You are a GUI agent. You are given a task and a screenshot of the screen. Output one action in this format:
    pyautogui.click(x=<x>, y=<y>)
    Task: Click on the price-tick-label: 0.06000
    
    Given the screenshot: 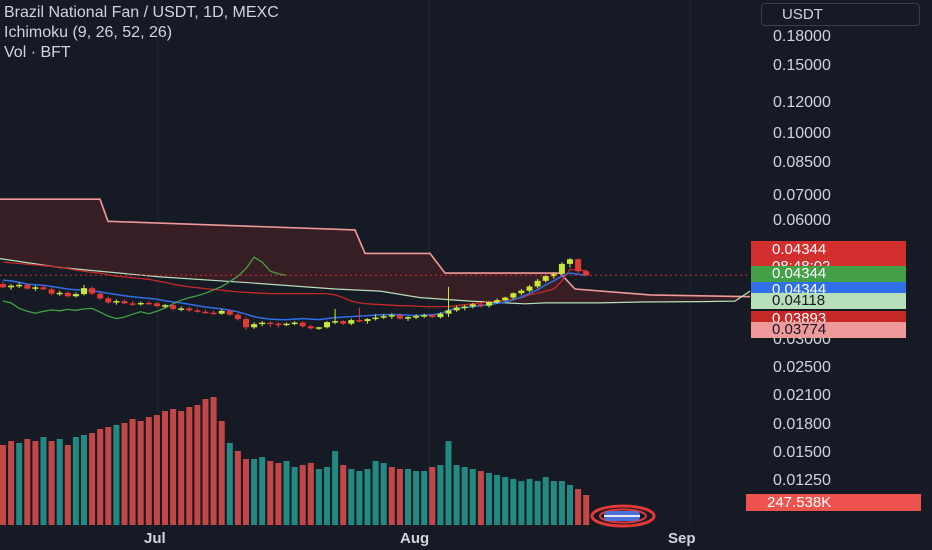 What is the action you would take?
    pyautogui.click(x=802, y=220)
    